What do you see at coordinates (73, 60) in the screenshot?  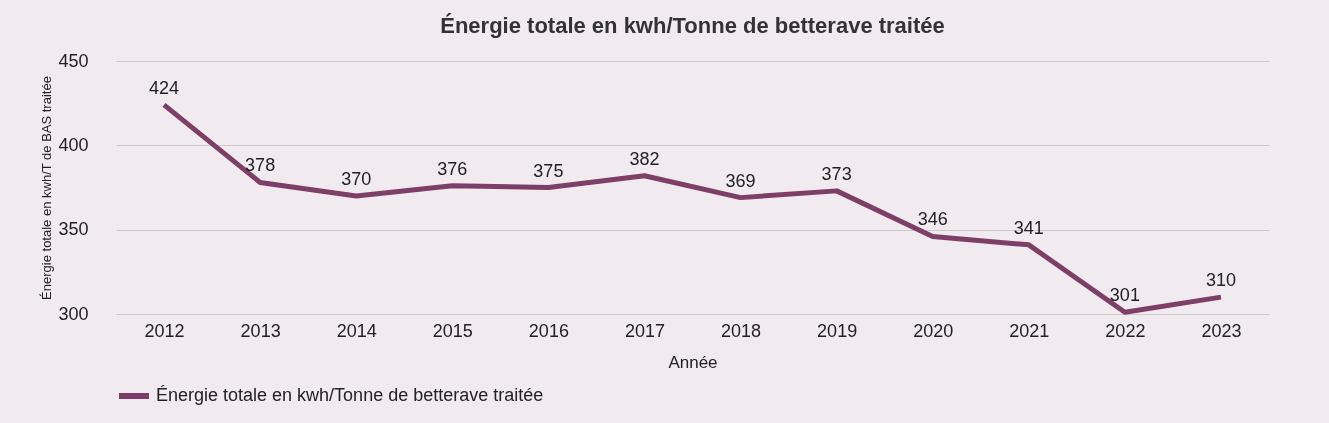 I see `y-tick-label: 450` at bounding box center [73, 60].